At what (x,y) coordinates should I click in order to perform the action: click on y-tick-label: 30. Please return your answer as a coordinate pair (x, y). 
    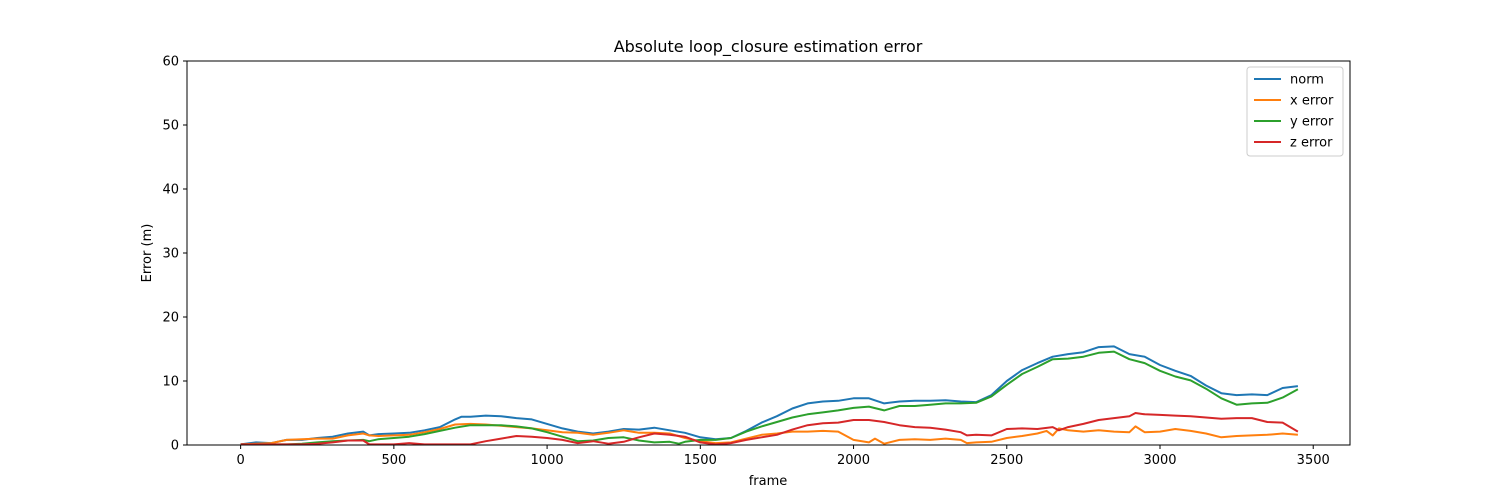
    Looking at the image, I should click on (170, 254).